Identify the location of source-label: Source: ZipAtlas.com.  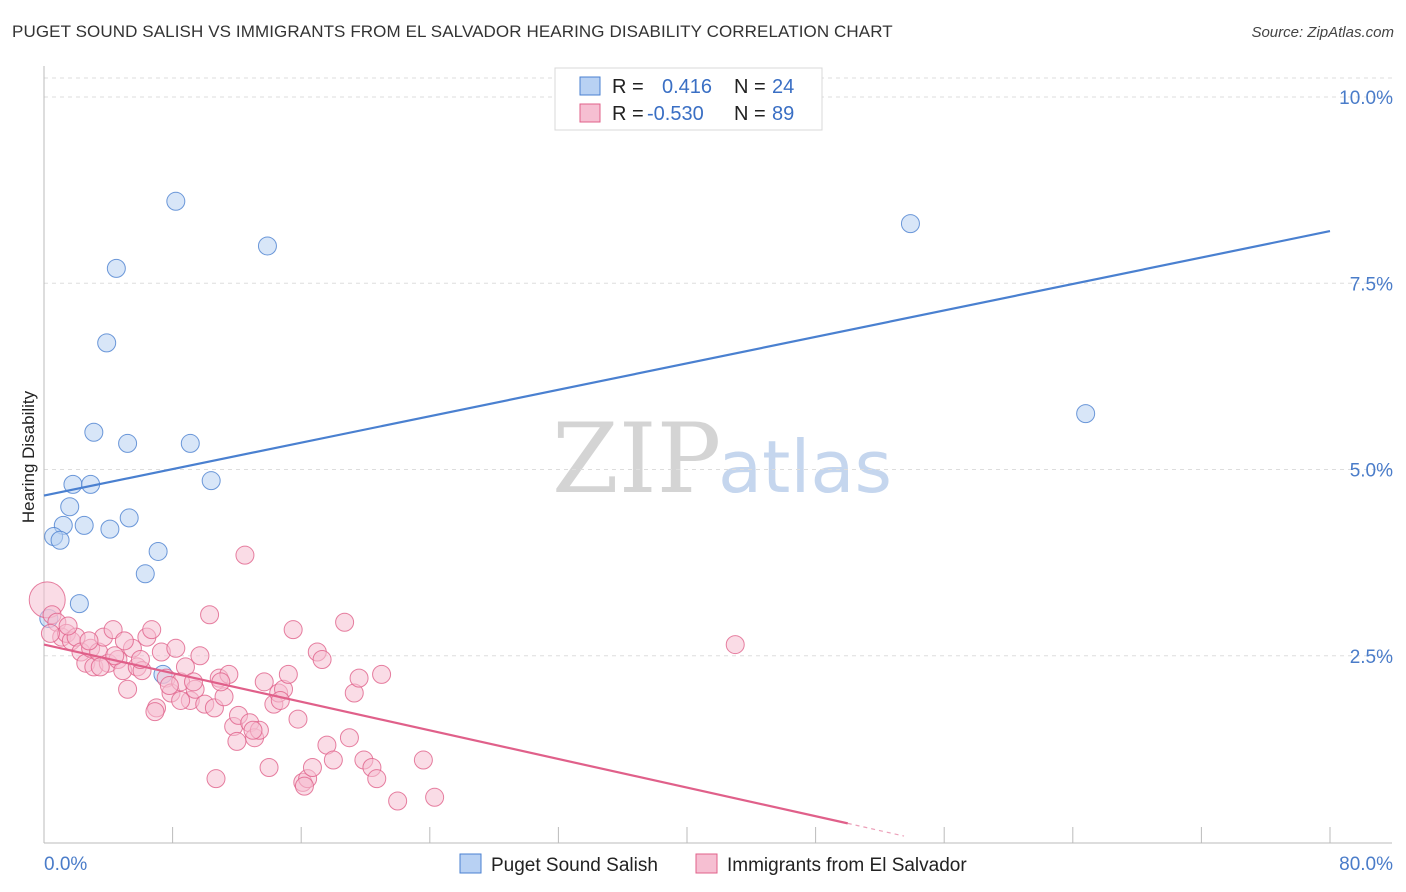
(1322, 32).